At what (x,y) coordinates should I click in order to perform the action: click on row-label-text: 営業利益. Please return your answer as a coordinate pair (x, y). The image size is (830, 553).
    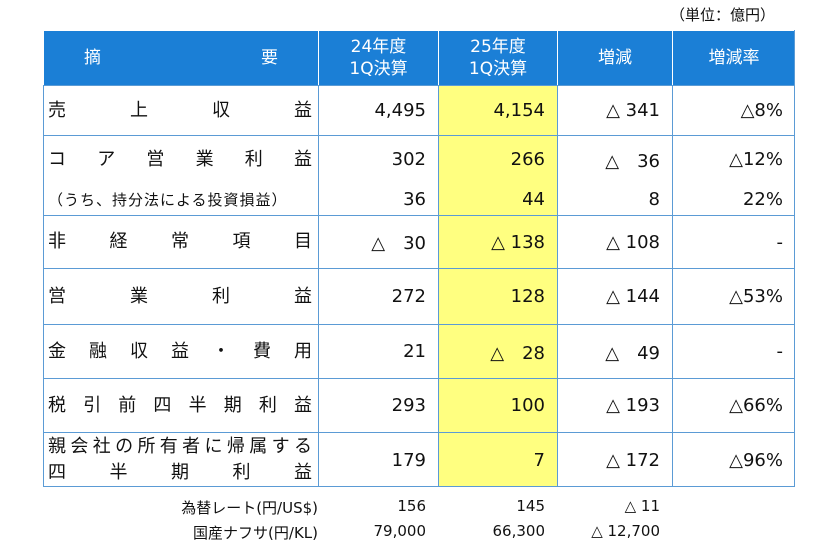
    Looking at the image, I should click on (180, 296).